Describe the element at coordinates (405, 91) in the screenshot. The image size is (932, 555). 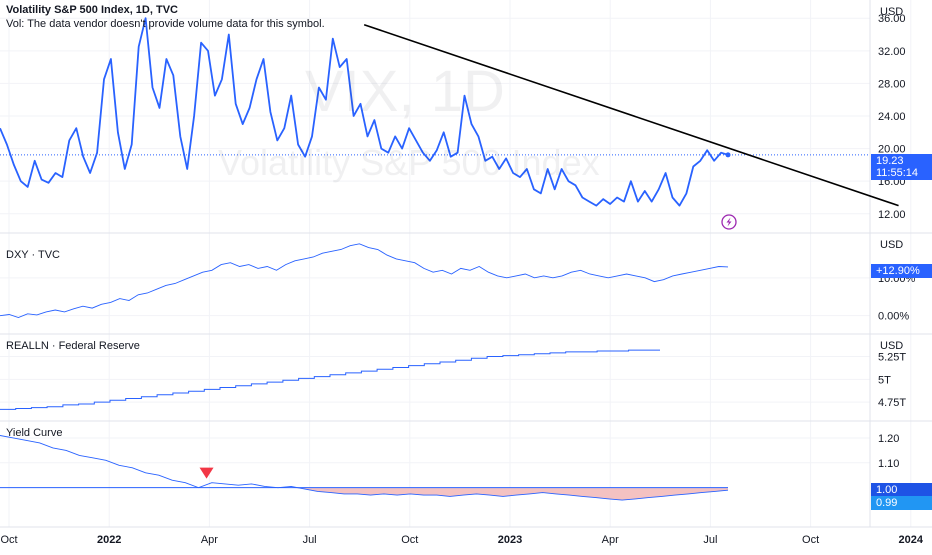
I see `watermark-symbol: VIX, 1D` at that location.